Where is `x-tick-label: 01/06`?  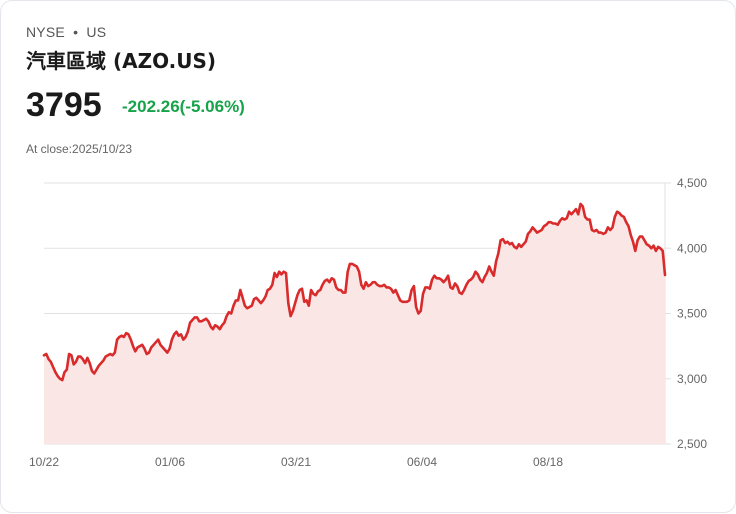 x-tick-label: 01/06 is located at coordinates (170, 462).